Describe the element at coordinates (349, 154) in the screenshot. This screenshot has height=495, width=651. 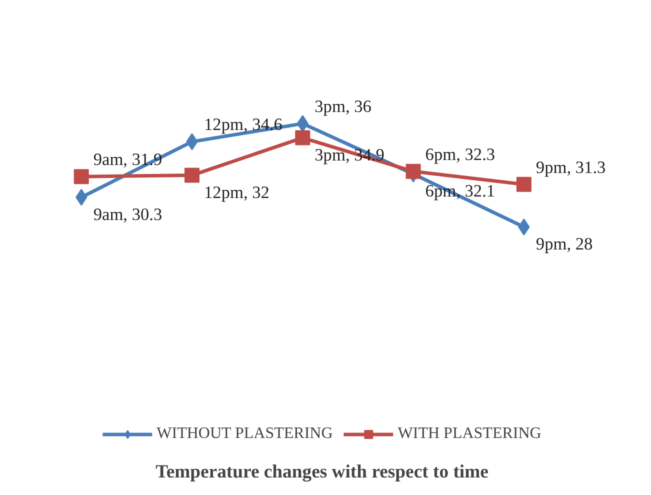
I see `data-label: 3pm, 34.9` at that location.